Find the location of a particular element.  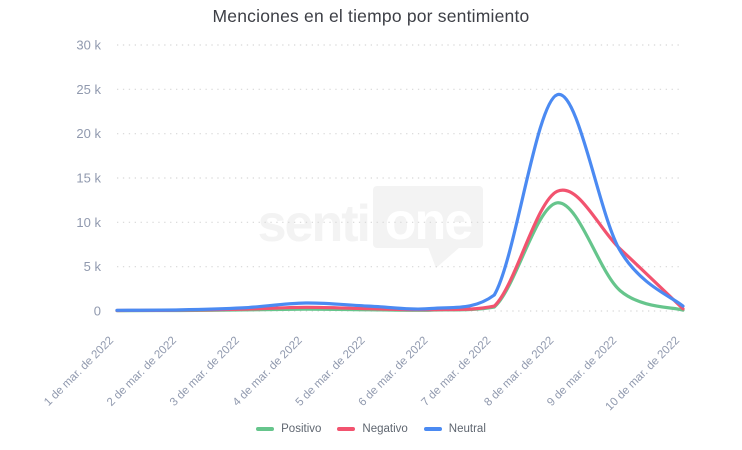

chart-title: Menciones en el tiempo por sentimiento is located at coordinates (371, 16).